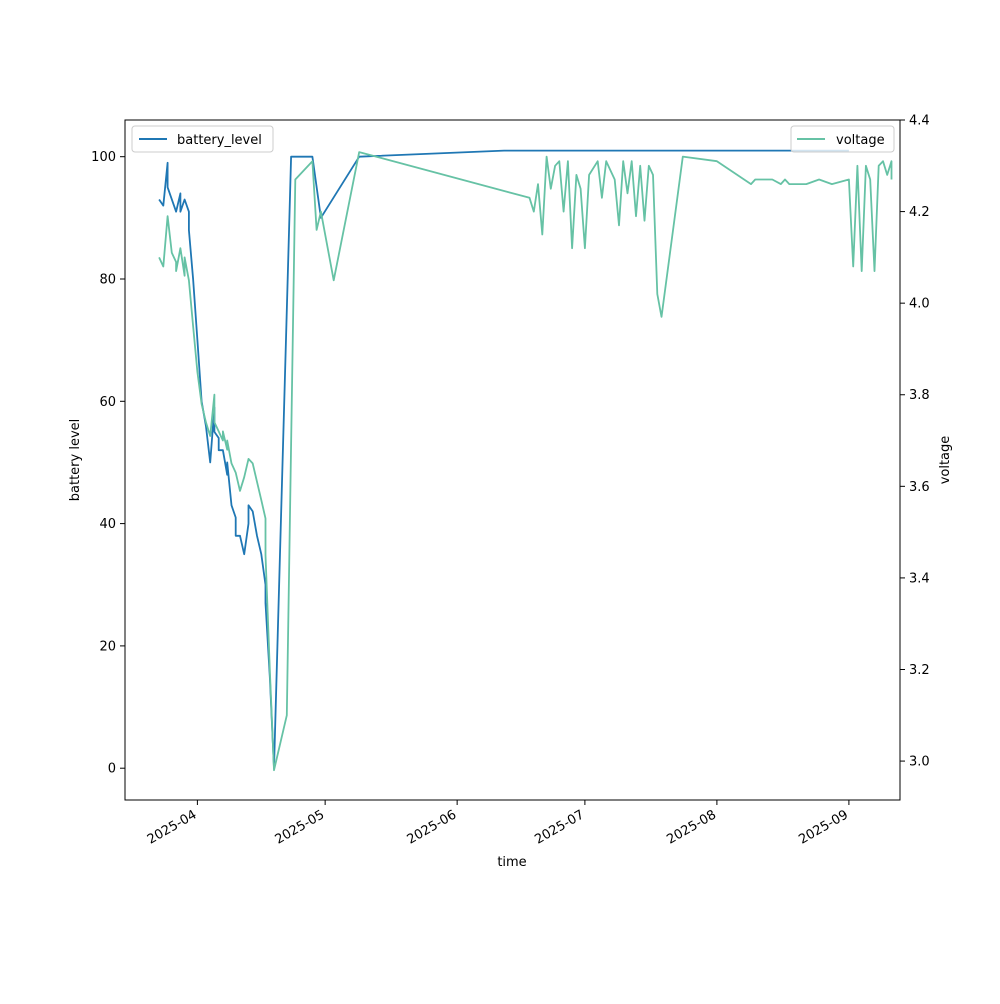  What do you see at coordinates (432, 827) in the screenshot?
I see `x-tick-label: 2025-06` at bounding box center [432, 827].